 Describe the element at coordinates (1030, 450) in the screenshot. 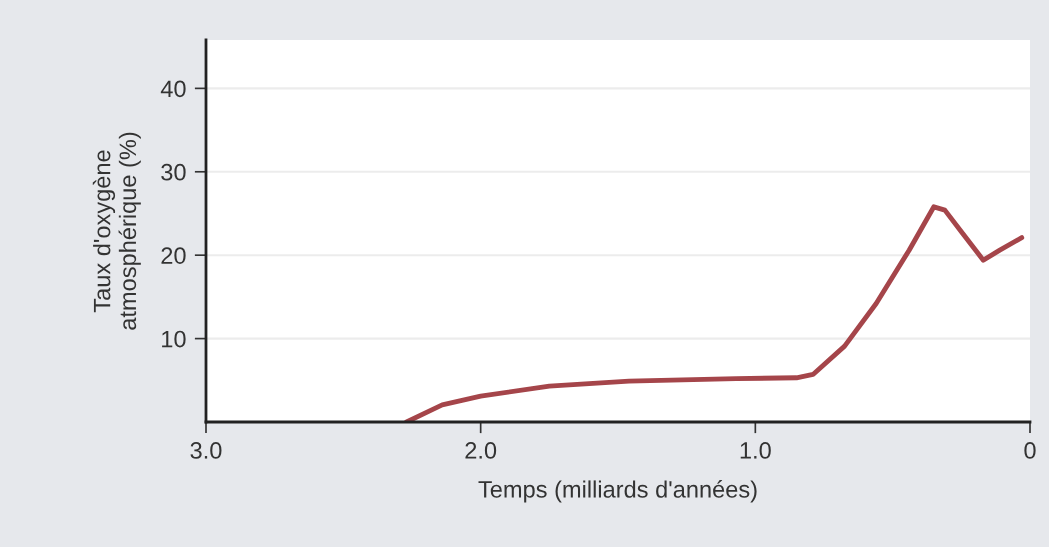

I see `x-tick-label: 0` at that location.